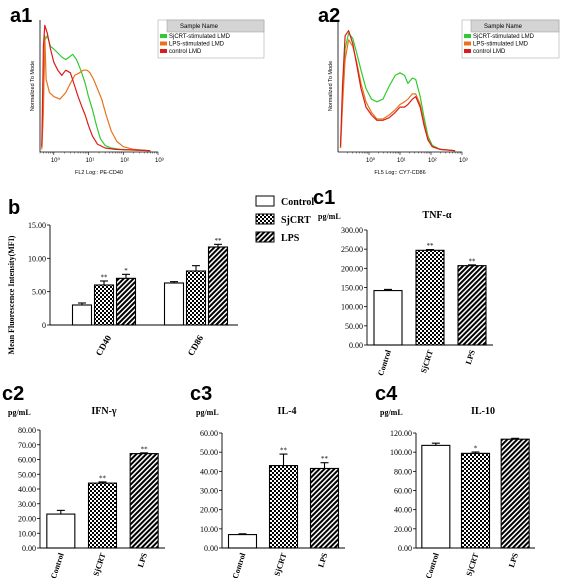 The width and height of the screenshot is (567, 578). What do you see at coordinates (352, 249) in the screenshot?
I see `y-tick-label: 250.00` at bounding box center [352, 249].